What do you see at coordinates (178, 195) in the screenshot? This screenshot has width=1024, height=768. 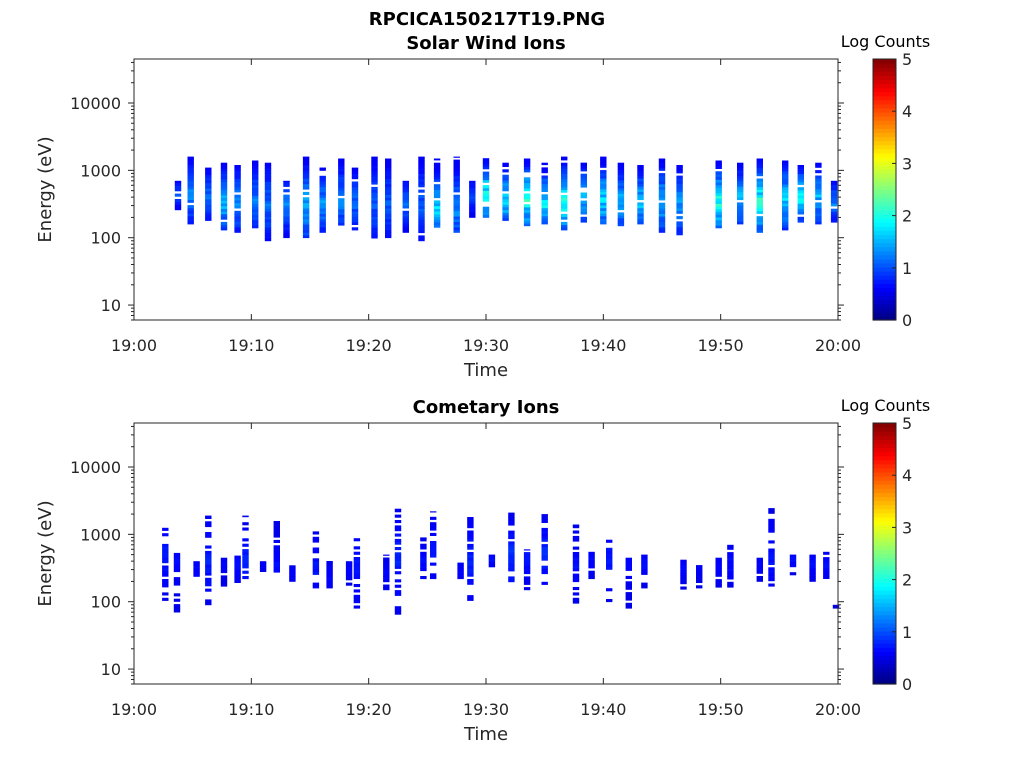 I see `energy-scan` at bounding box center [178, 195].